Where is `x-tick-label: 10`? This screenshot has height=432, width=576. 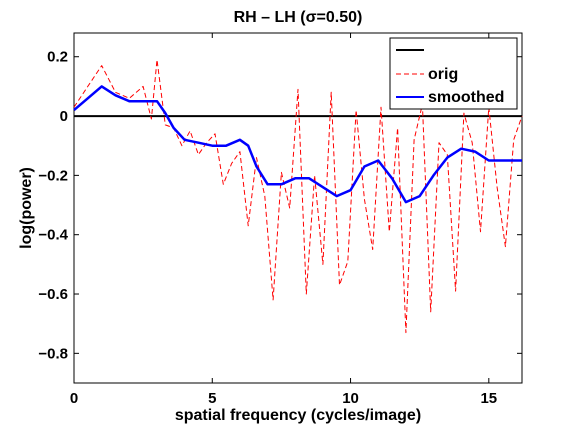
x-tick-label: 10 is located at coordinates (350, 398).